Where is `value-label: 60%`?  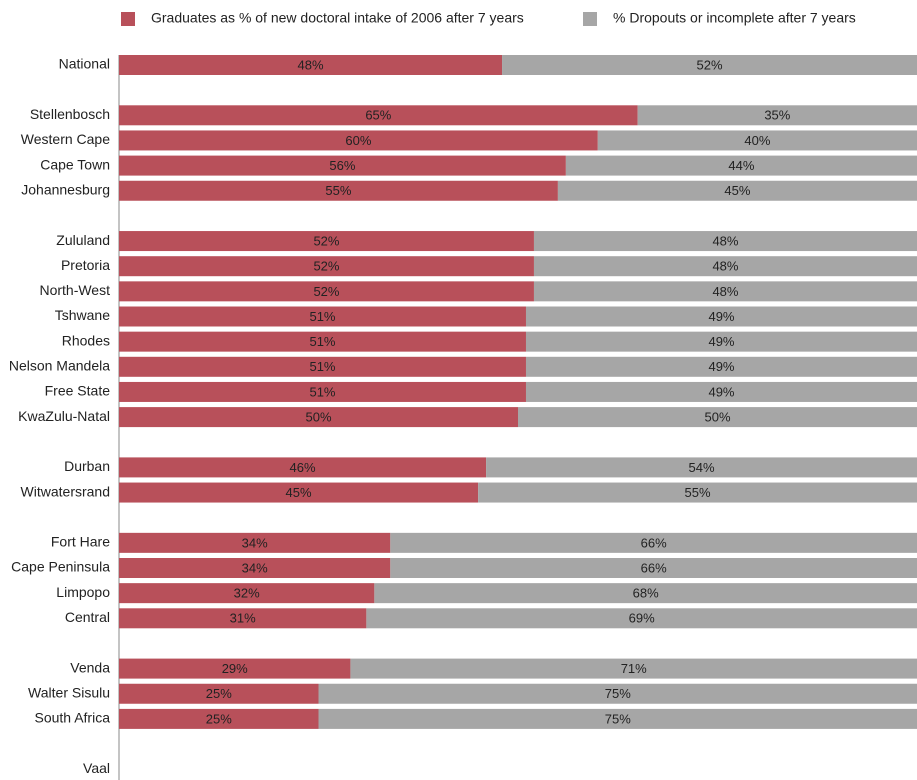 value-label: 60% is located at coordinates (358, 140).